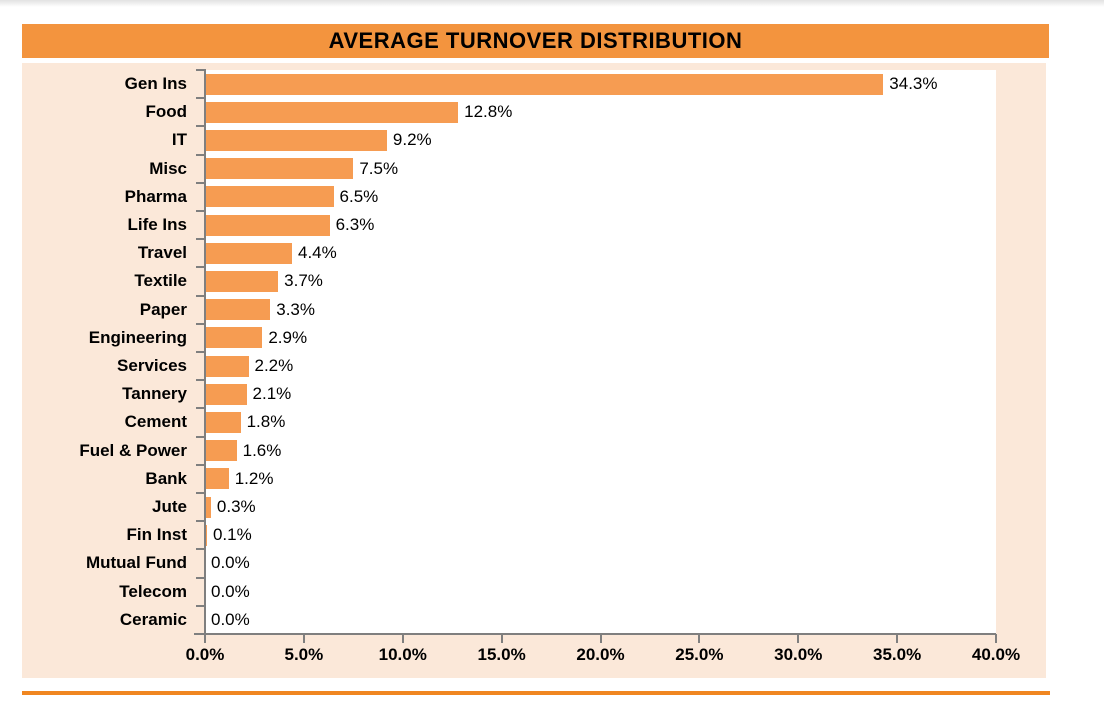 The height and width of the screenshot is (720, 1104). I want to click on value-label: 1.8%, so click(266, 422).